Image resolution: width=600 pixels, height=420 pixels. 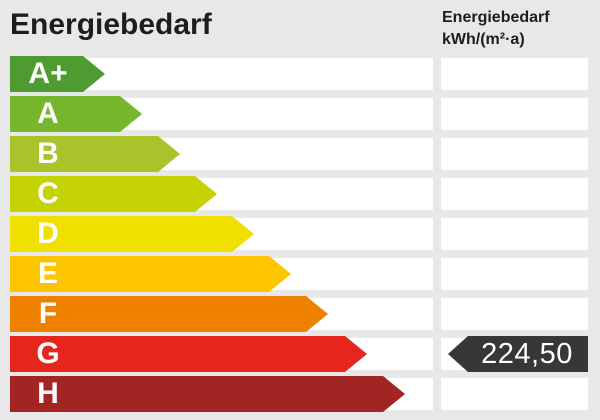 I want to click on value-column-row-d, so click(x=514, y=234).